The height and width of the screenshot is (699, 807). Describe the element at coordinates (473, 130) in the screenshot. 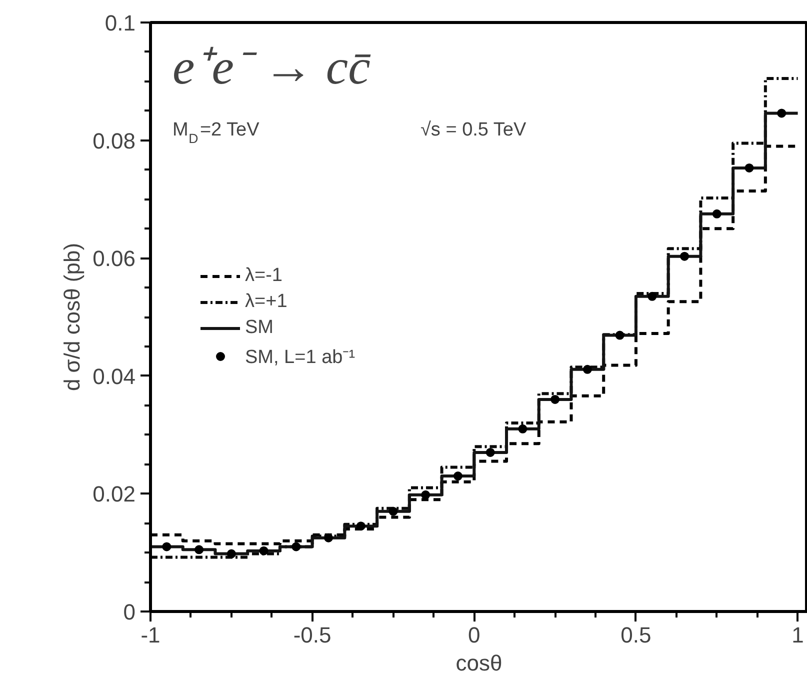

I see `annotation: √s = 0.5 TeV` at that location.